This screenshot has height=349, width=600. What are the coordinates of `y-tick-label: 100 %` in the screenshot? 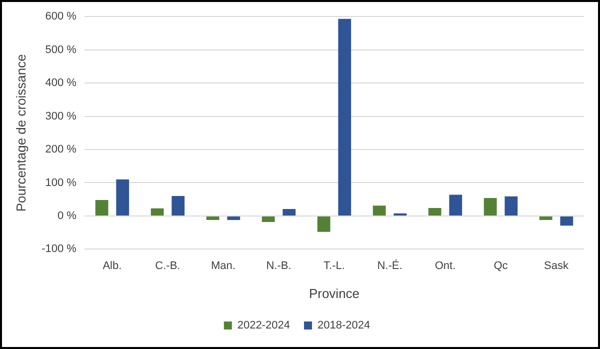 It's located at (61, 182).